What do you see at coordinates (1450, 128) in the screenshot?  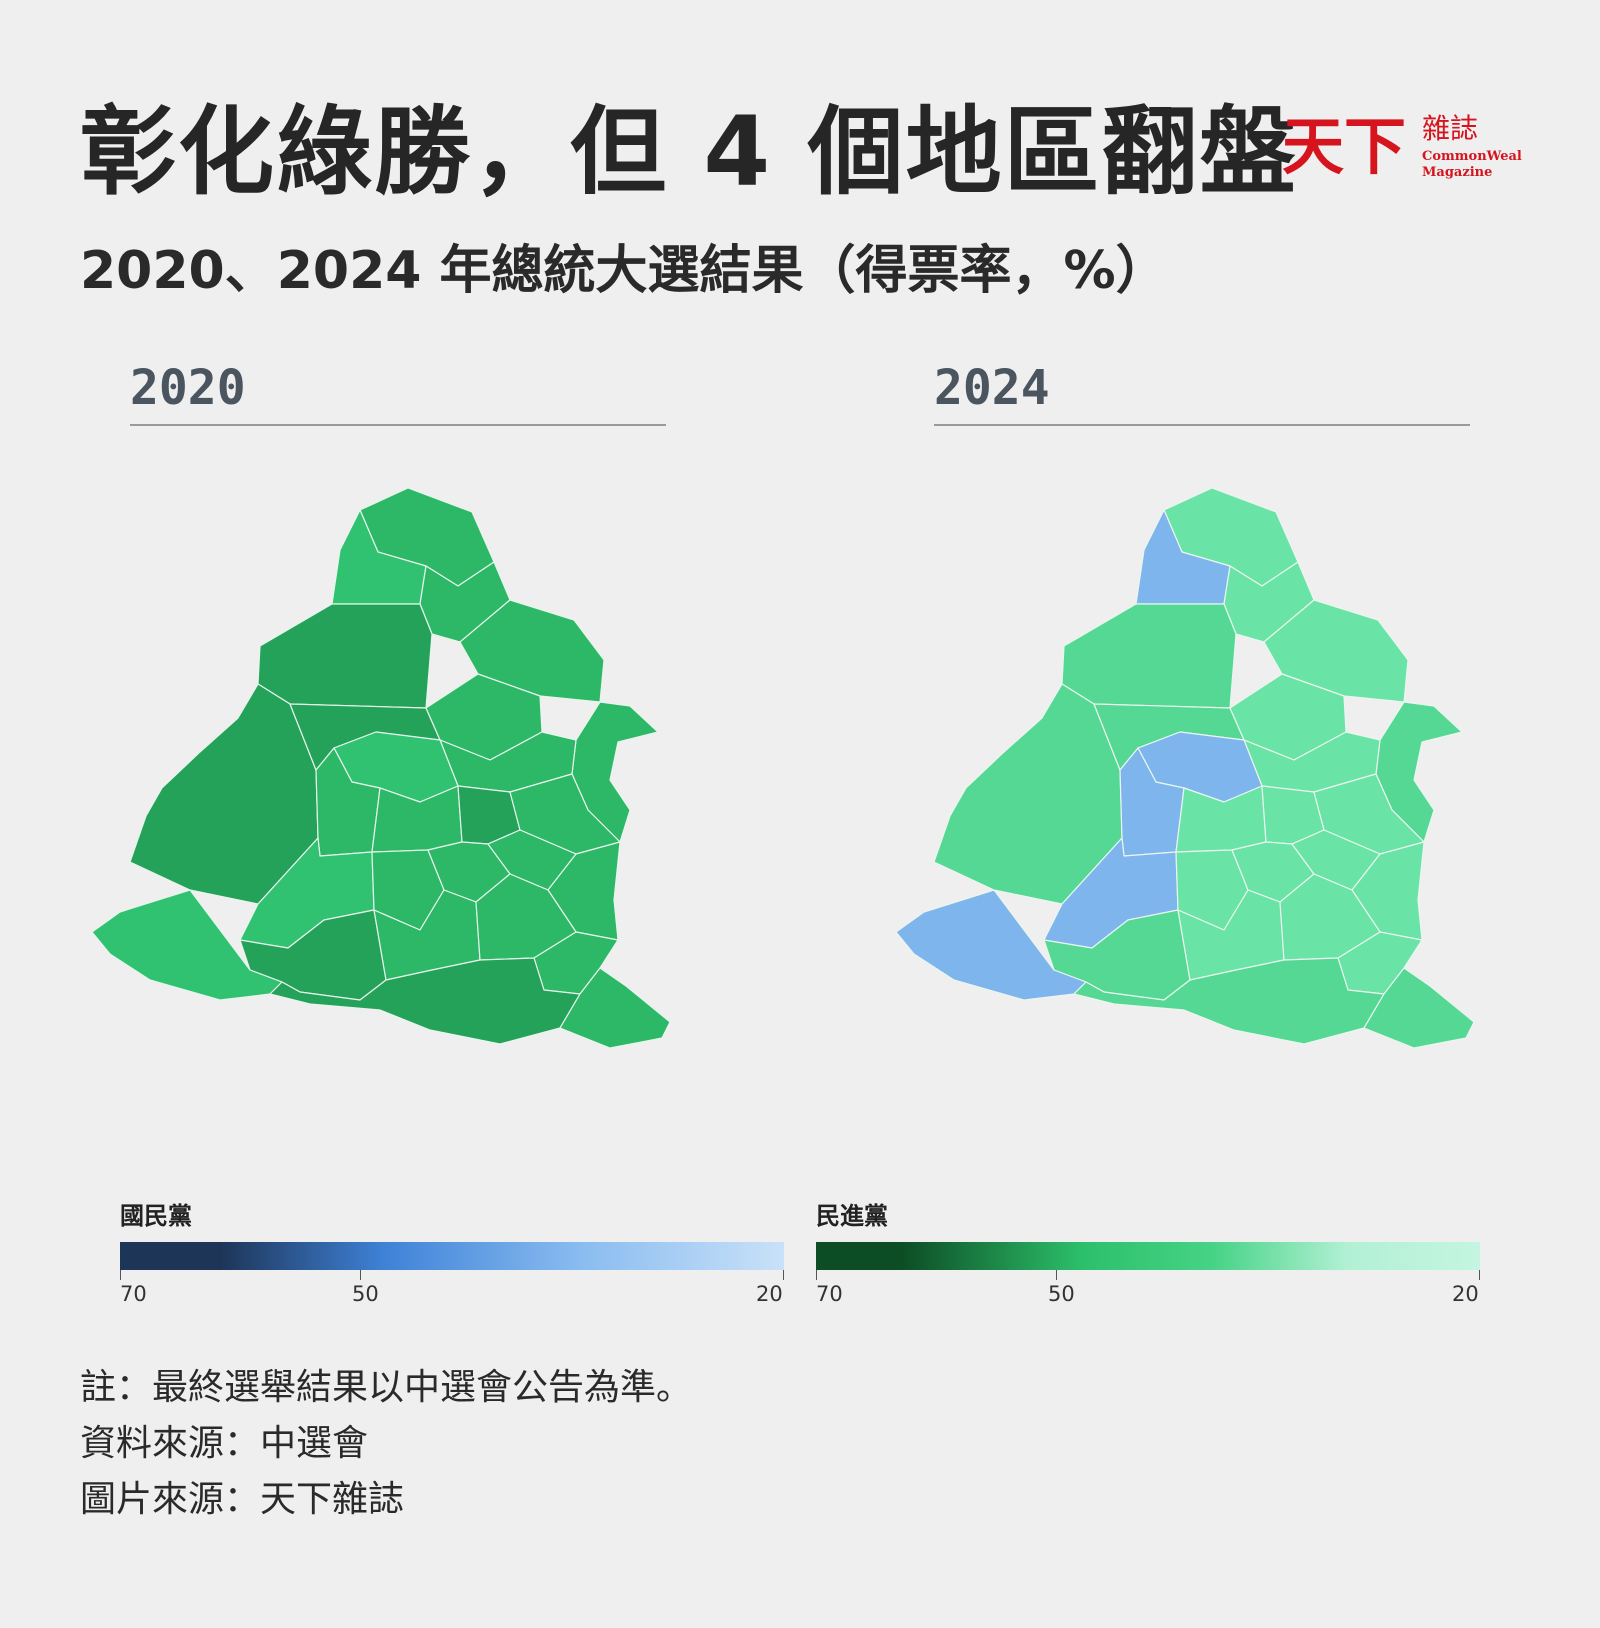 I see `logo-side: 雜誌` at bounding box center [1450, 128].